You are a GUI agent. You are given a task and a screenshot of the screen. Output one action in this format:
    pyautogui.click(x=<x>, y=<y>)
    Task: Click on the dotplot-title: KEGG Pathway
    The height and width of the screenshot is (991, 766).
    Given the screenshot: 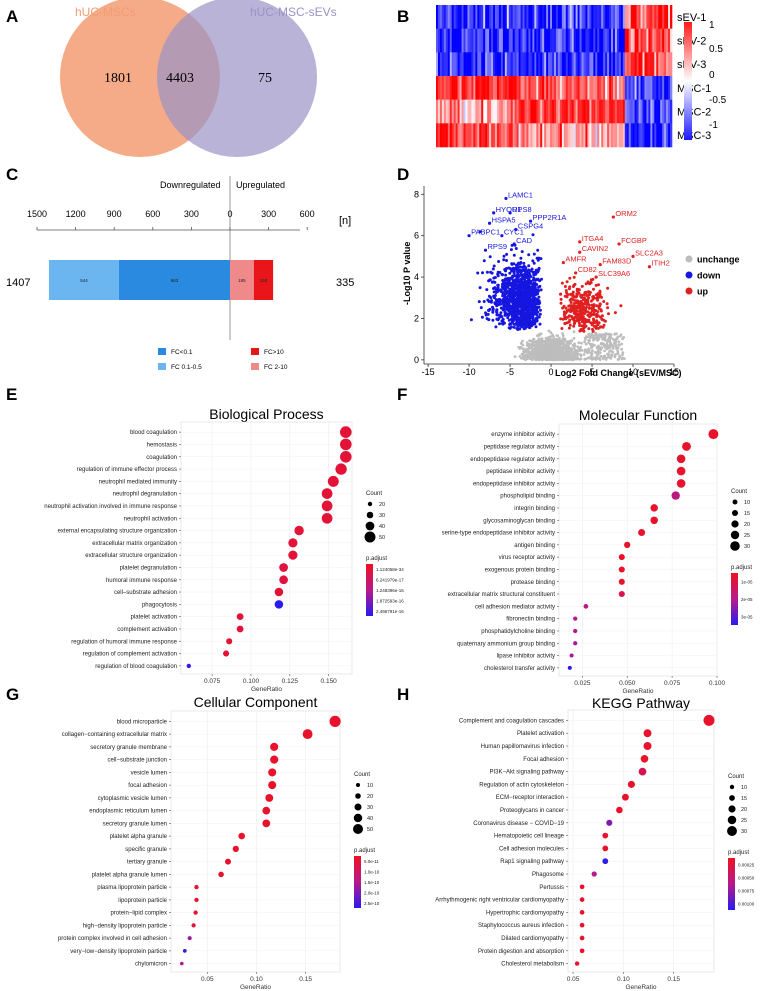 What is the action you would take?
    pyautogui.click(x=641, y=703)
    